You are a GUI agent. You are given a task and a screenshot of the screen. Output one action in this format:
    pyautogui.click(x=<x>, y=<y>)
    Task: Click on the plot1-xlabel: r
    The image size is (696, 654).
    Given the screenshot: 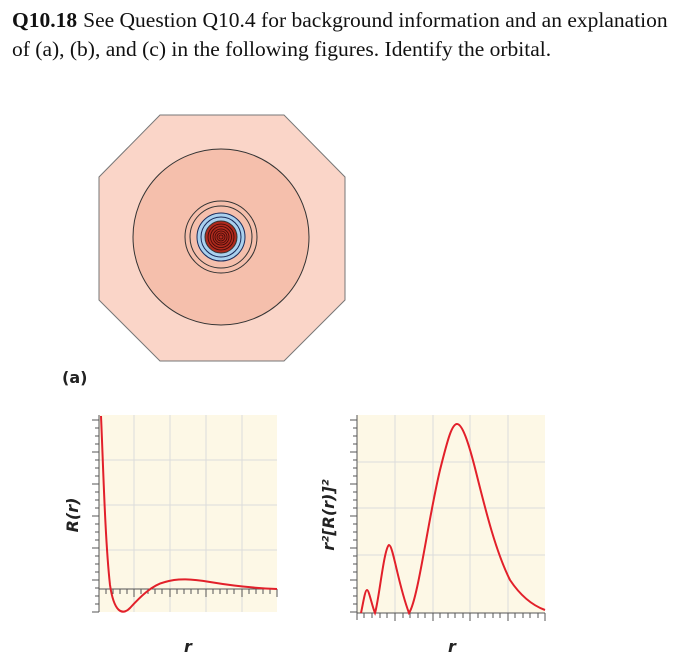 What is the action you would take?
    pyautogui.click(x=188, y=645)
    